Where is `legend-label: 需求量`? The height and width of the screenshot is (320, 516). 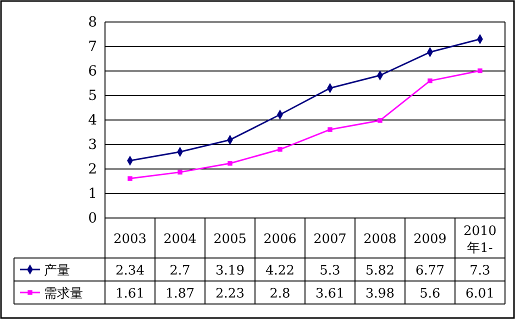 legend-label: 需求量 is located at coordinates (63, 294).